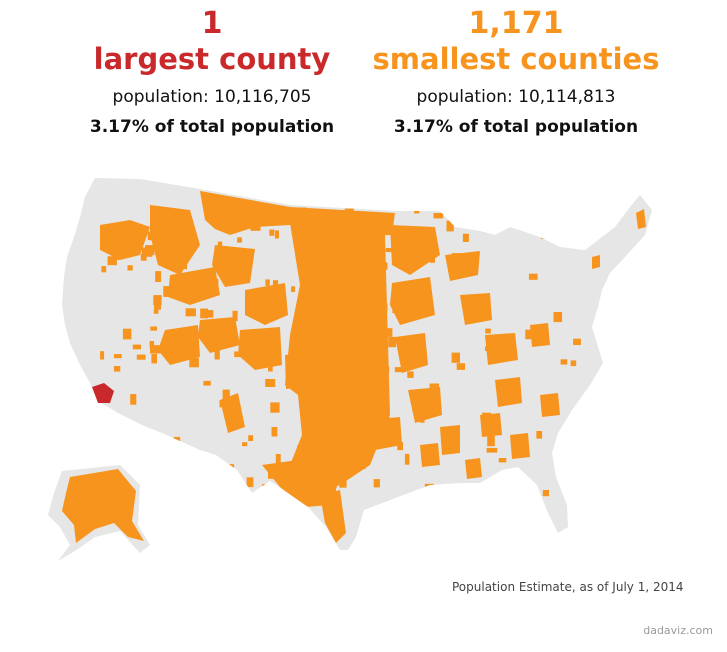 The height and width of the screenshot is (652, 727). Describe the element at coordinates (568, 587) in the screenshot. I see `data-source-caption: Population Estimate, as of July 1, 2014` at that location.